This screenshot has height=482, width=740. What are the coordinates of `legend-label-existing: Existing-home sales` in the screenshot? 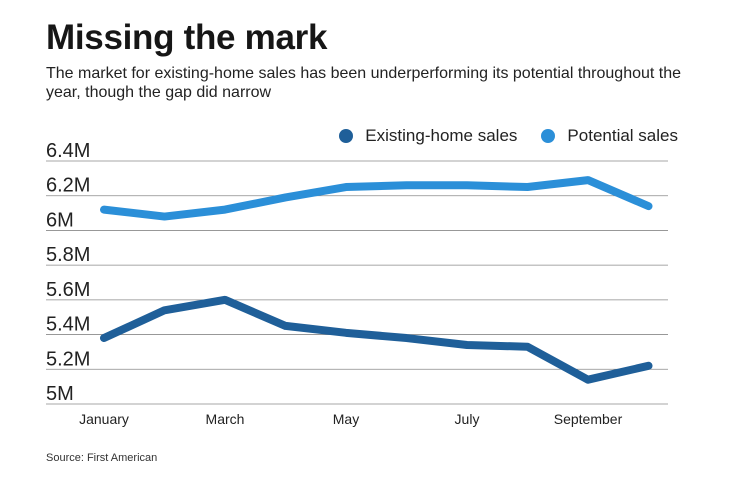 It's located at (441, 135).